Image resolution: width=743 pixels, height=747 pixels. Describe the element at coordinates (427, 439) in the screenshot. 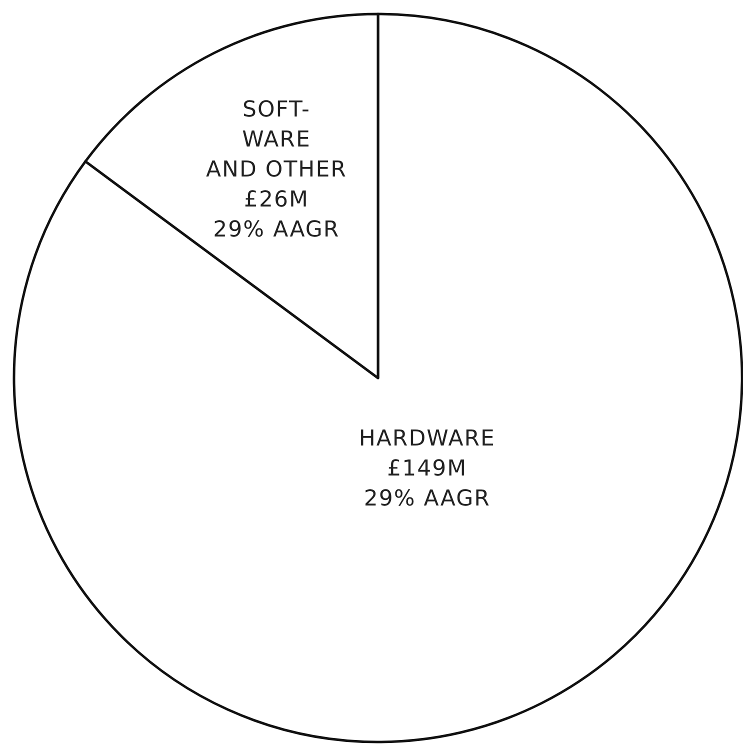

I see `slice-label: HARDWARE` at that location.